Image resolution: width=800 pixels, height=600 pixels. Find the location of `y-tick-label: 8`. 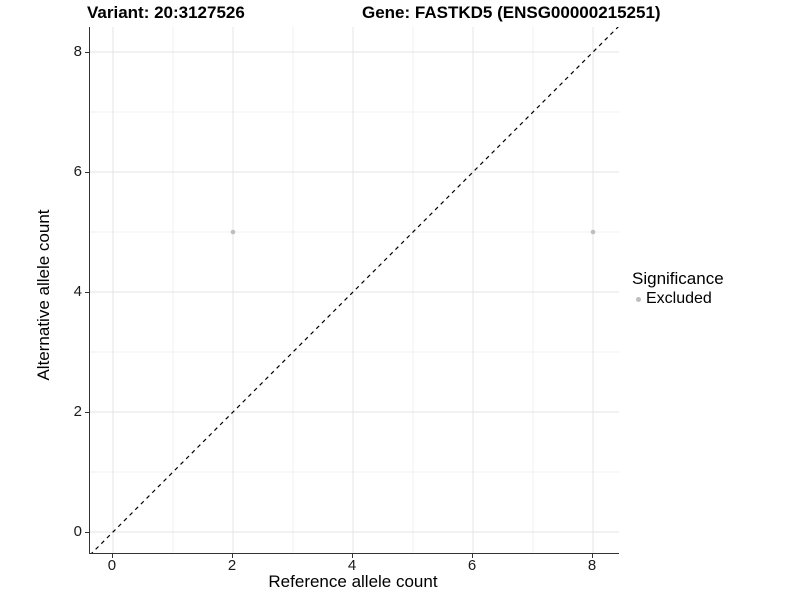

y-tick-label: 8 is located at coordinates (77, 52).